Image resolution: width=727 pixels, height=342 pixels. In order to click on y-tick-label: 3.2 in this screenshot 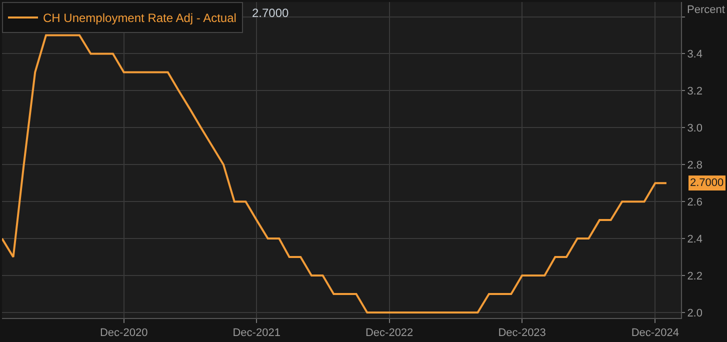, I will do `click(694, 92)`.